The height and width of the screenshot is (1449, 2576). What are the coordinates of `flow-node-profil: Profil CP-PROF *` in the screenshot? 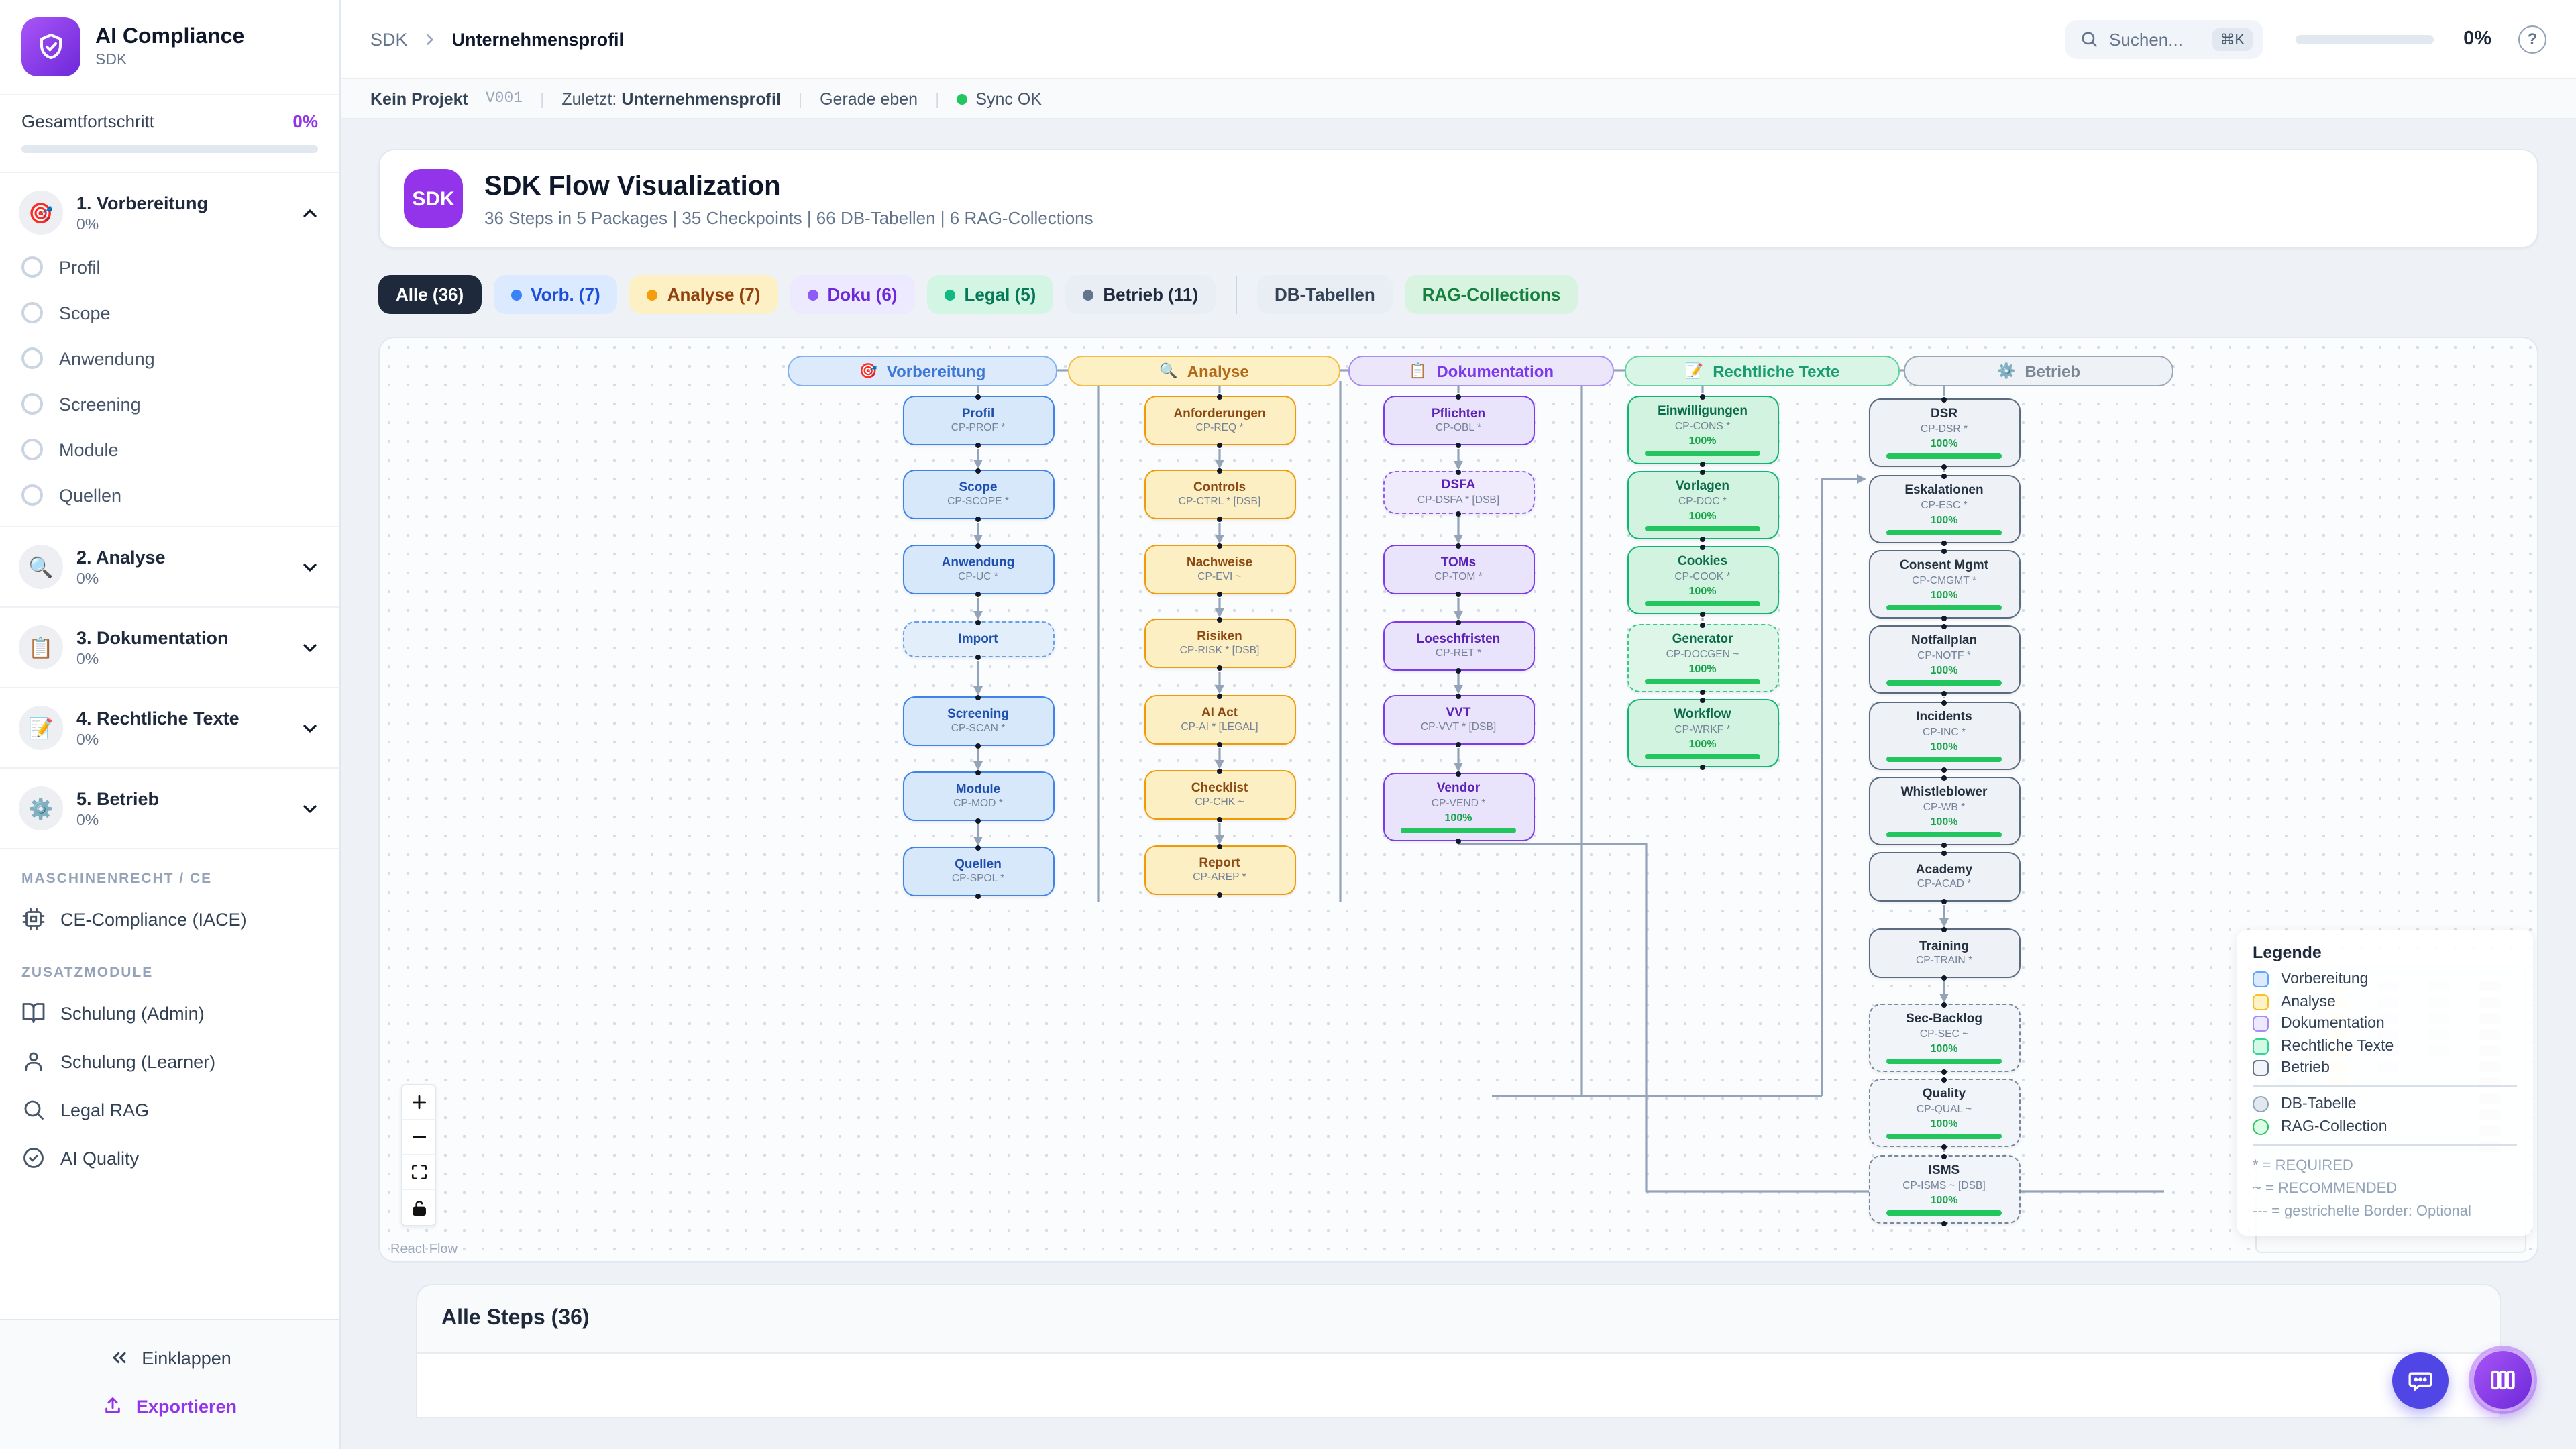 It's located at (978, 420).